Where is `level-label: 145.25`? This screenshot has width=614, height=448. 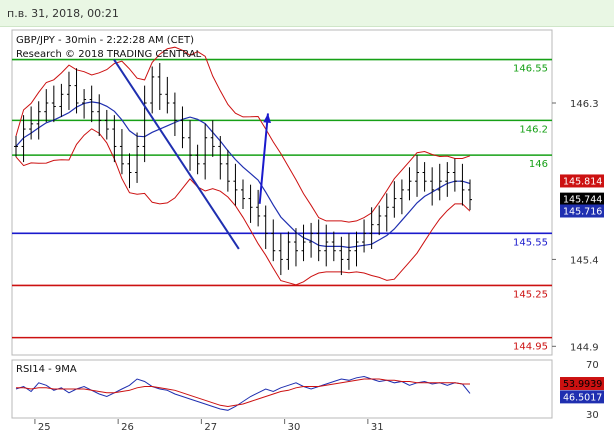 level-label: 145.25 is located at coordinates (530, 294).